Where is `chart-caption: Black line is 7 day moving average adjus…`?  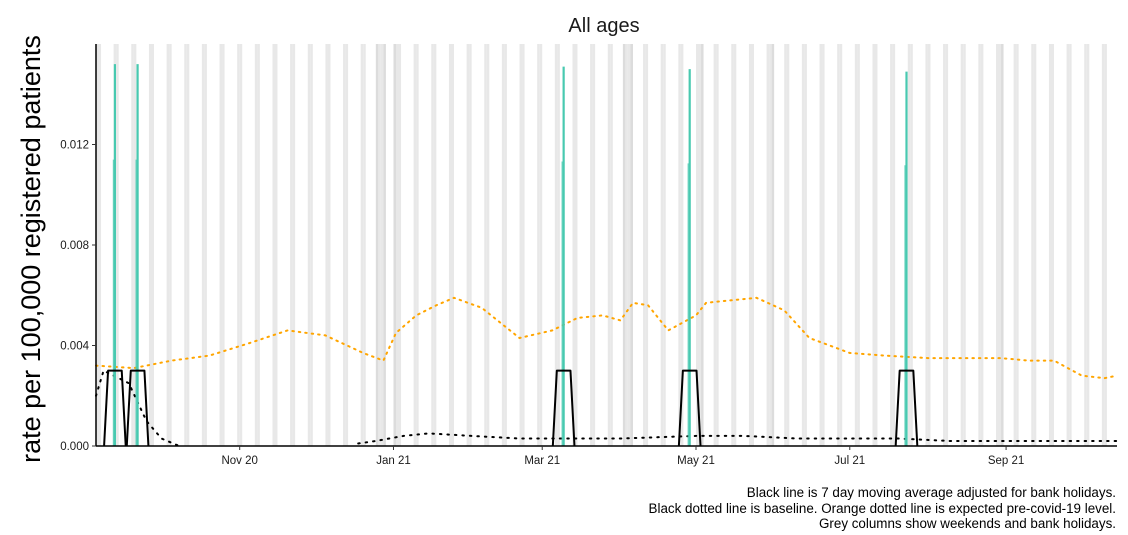
chart-caption: Black line is 7 day moving average adjus… is located at coordinates (882, 508).